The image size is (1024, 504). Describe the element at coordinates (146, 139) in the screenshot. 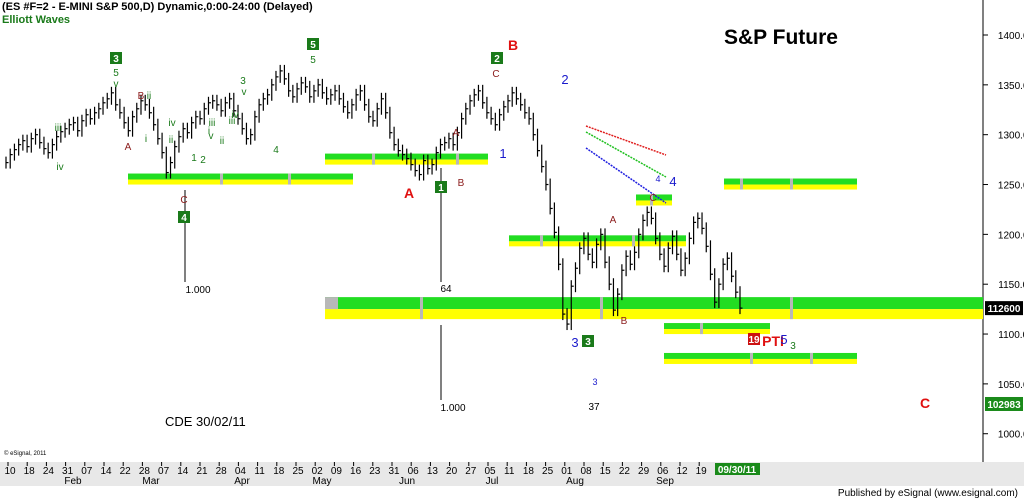

I see `wave-label: i` at that location.